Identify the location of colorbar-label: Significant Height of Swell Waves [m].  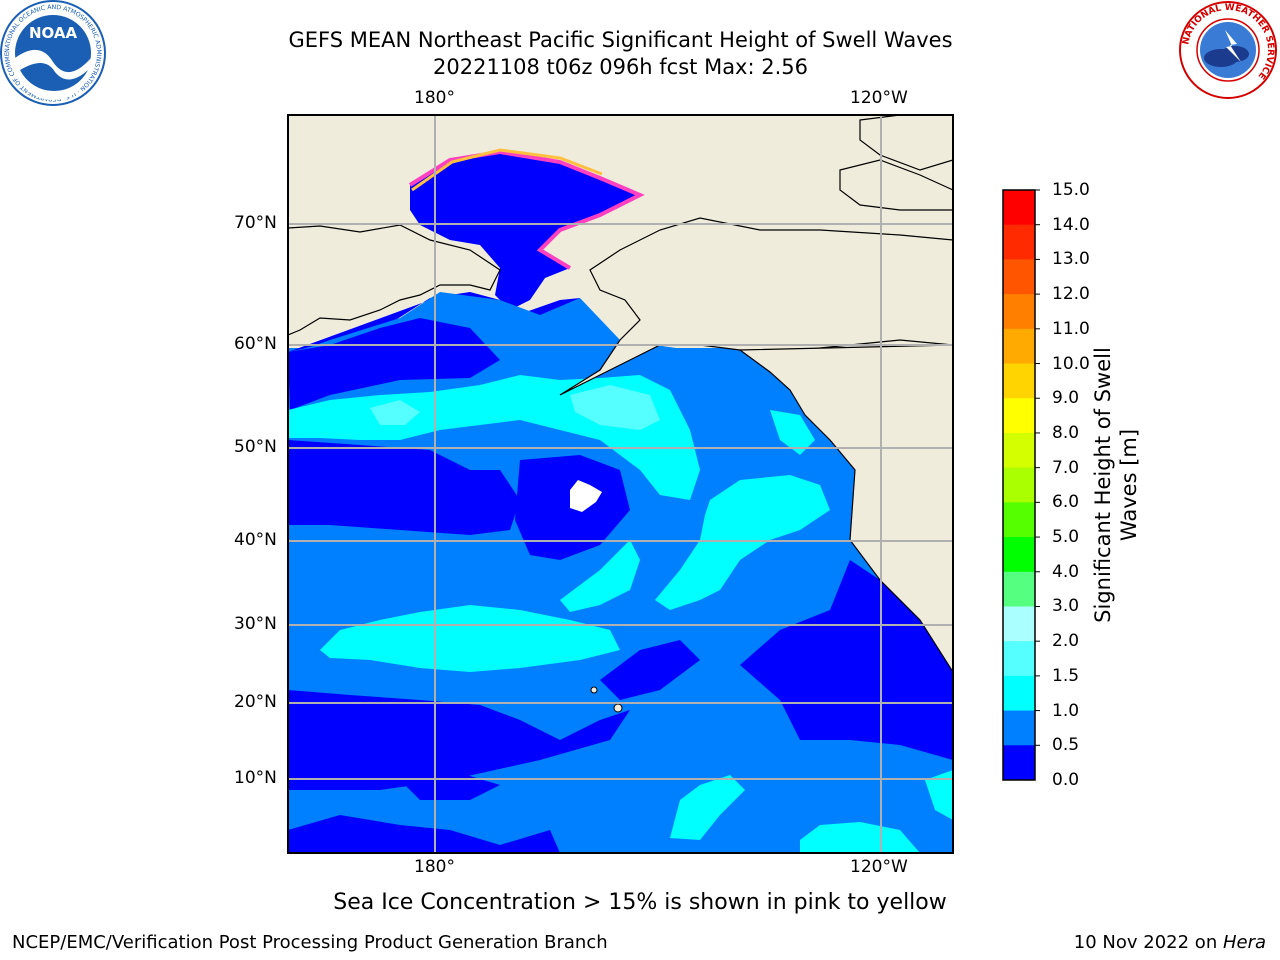
(1116, 485).